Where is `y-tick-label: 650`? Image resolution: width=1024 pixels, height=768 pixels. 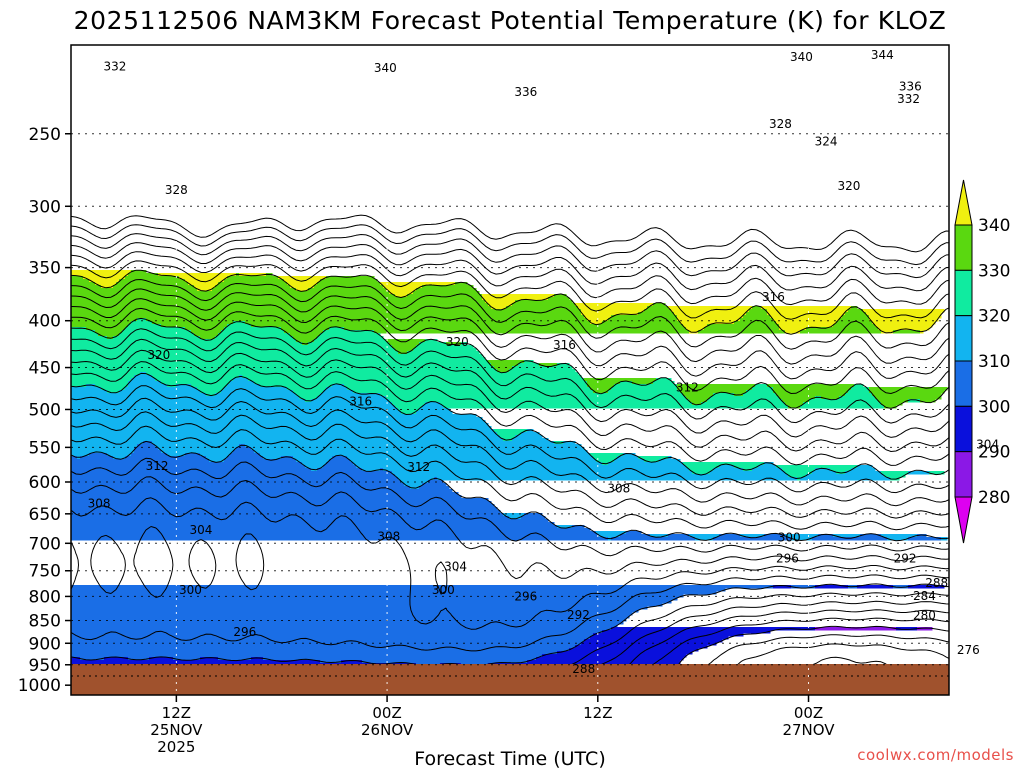 y-tick-label: 650 is located at coordinates (45, 515).